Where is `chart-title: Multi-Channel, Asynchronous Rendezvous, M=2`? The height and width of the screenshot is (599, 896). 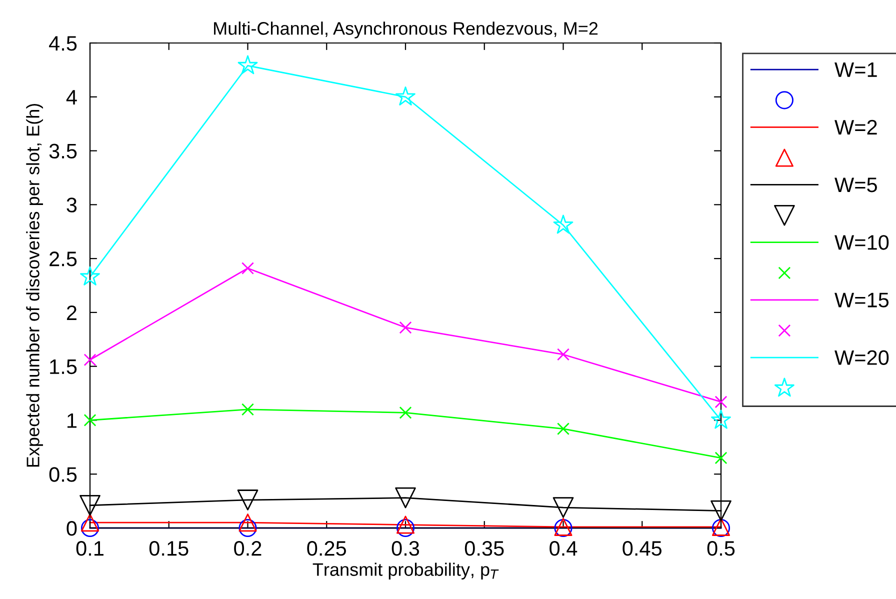 chart-title: Multi-Channel, Asynchronous Rendezvous, M=2 is located at coordinates (406, 30).